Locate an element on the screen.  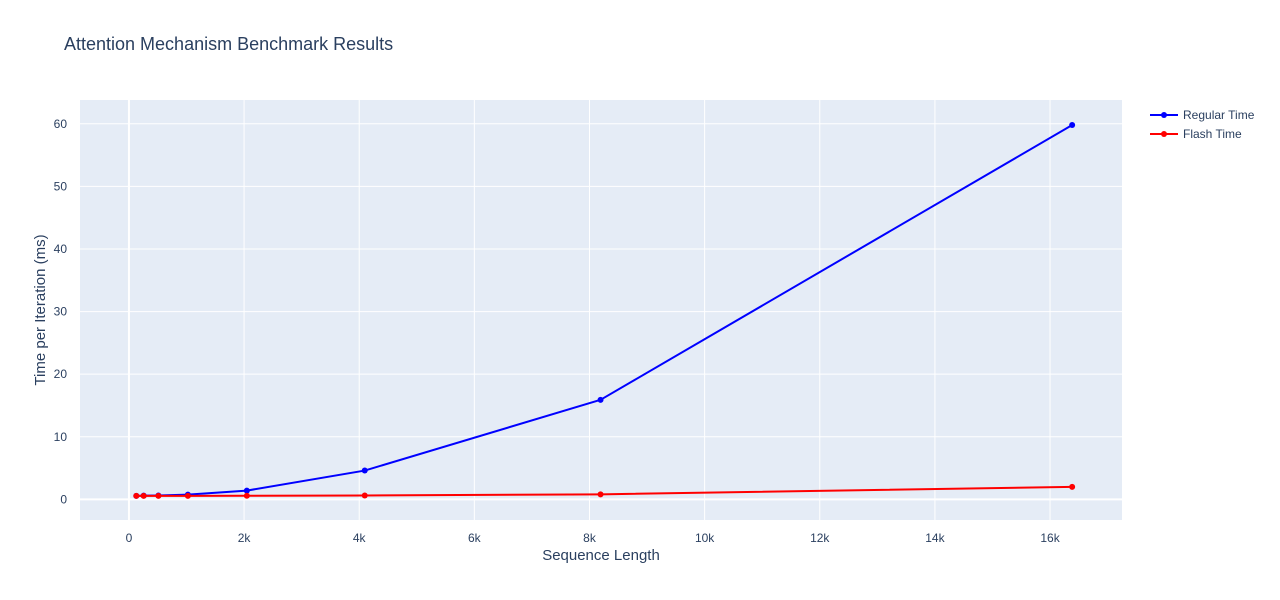
y-tick-label: 30 is located at coordinates (61, 312).